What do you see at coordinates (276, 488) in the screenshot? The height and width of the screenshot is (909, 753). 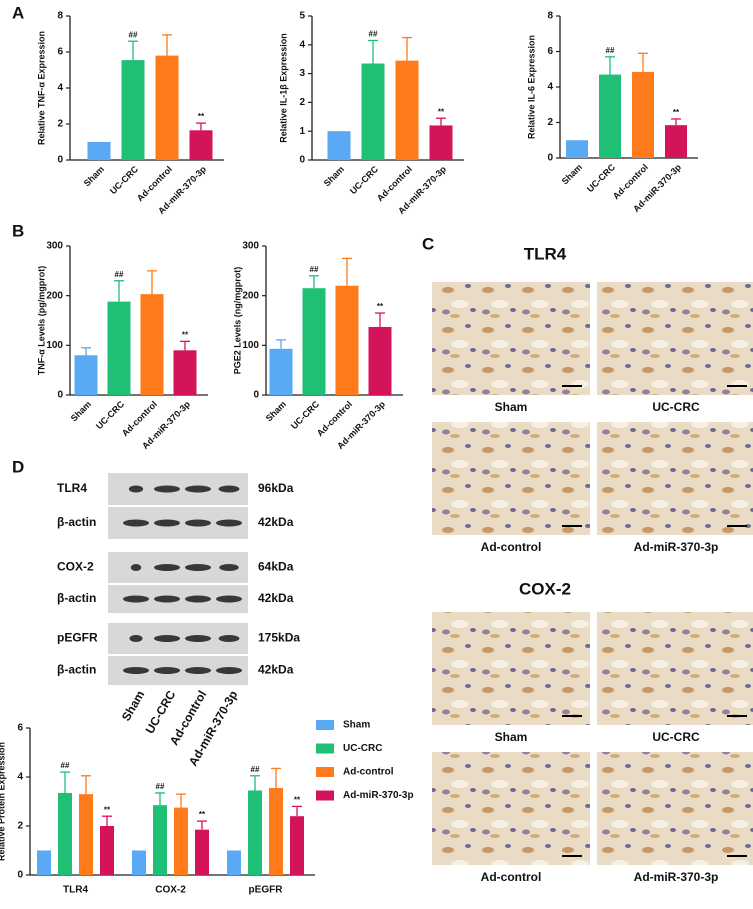 I see `blot-size-label: 96kDa` at bounding box center [276, 488].